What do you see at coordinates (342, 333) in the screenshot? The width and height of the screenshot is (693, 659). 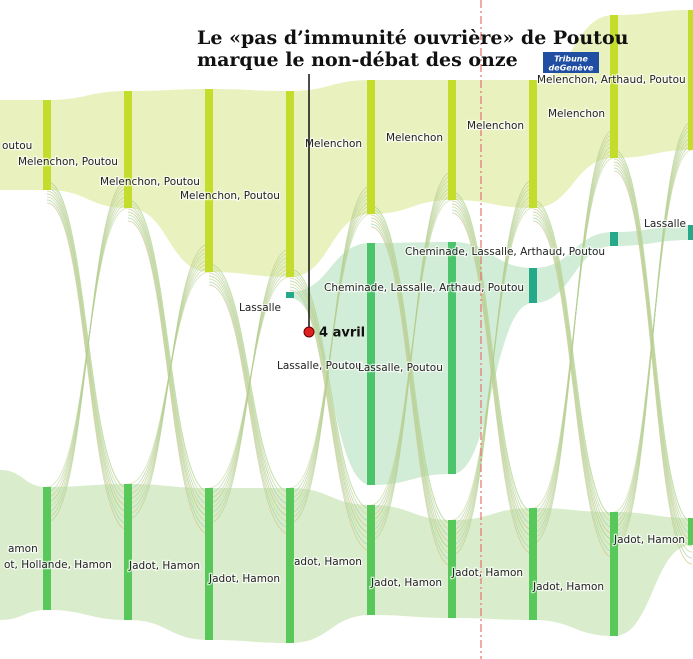 I see `annotation-label: 4 avril` at bounding box center [342, 333].